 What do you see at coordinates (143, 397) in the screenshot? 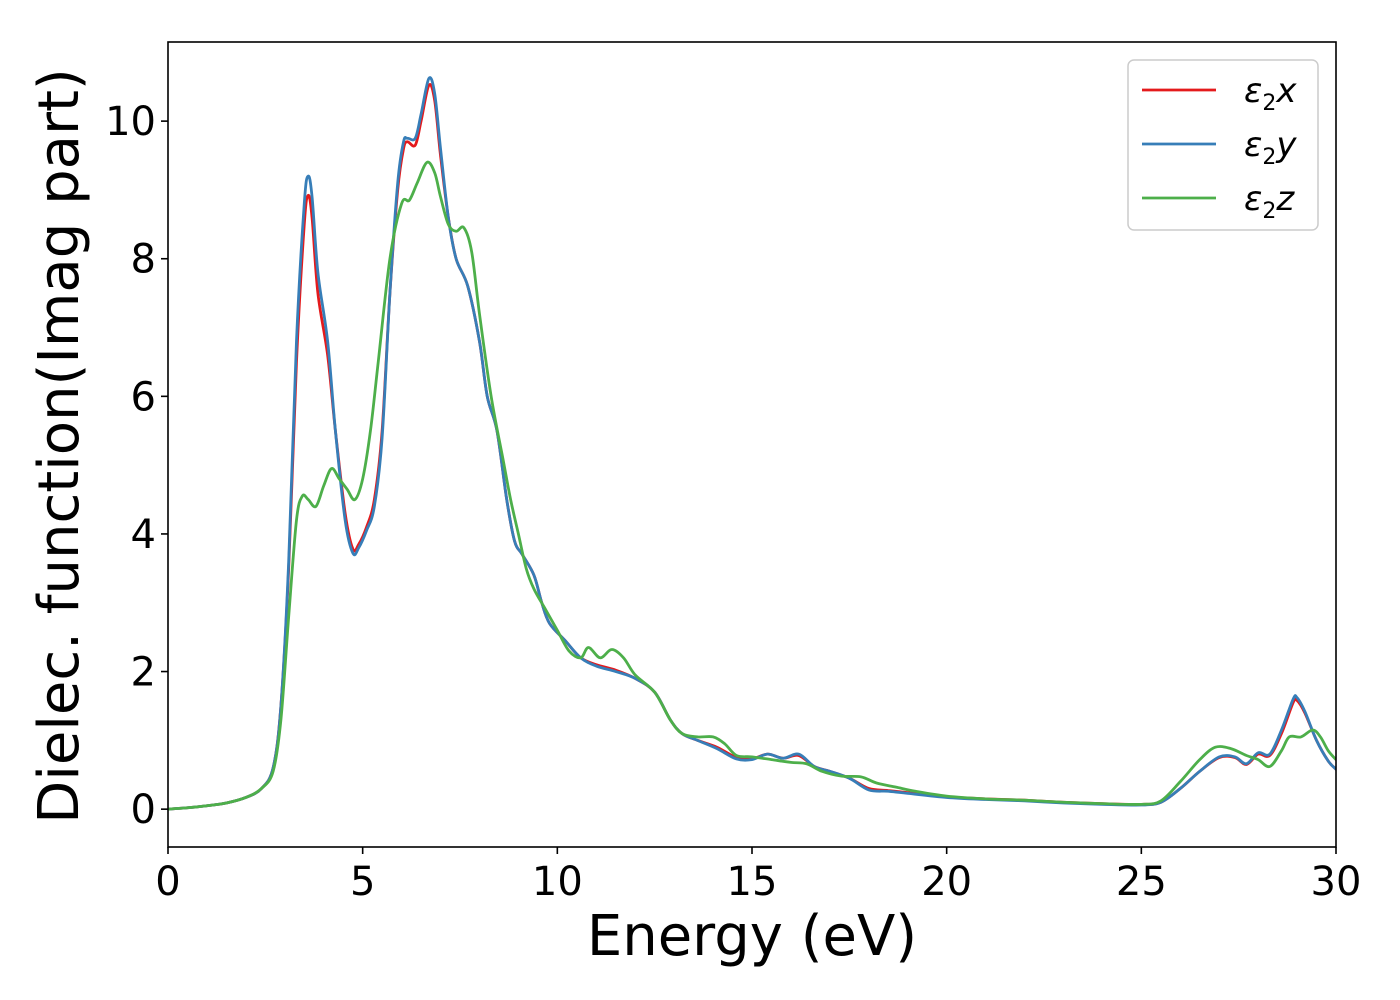
I see `y-tick-label: 6` at bounding box center [143, 397].